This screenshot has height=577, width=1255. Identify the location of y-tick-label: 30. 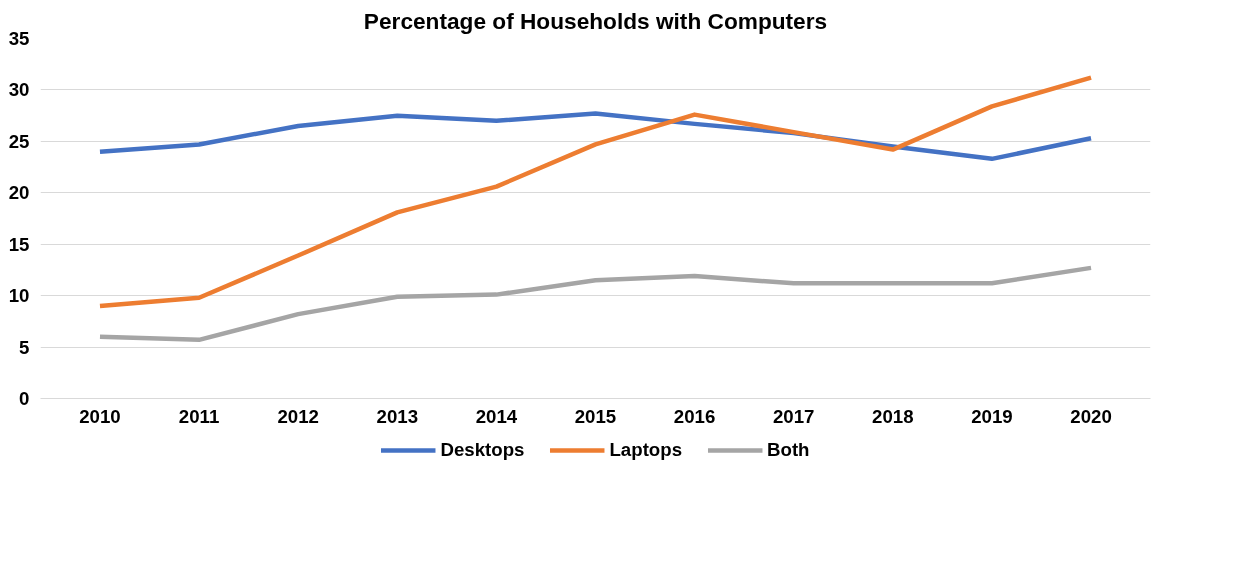
(19, 90).